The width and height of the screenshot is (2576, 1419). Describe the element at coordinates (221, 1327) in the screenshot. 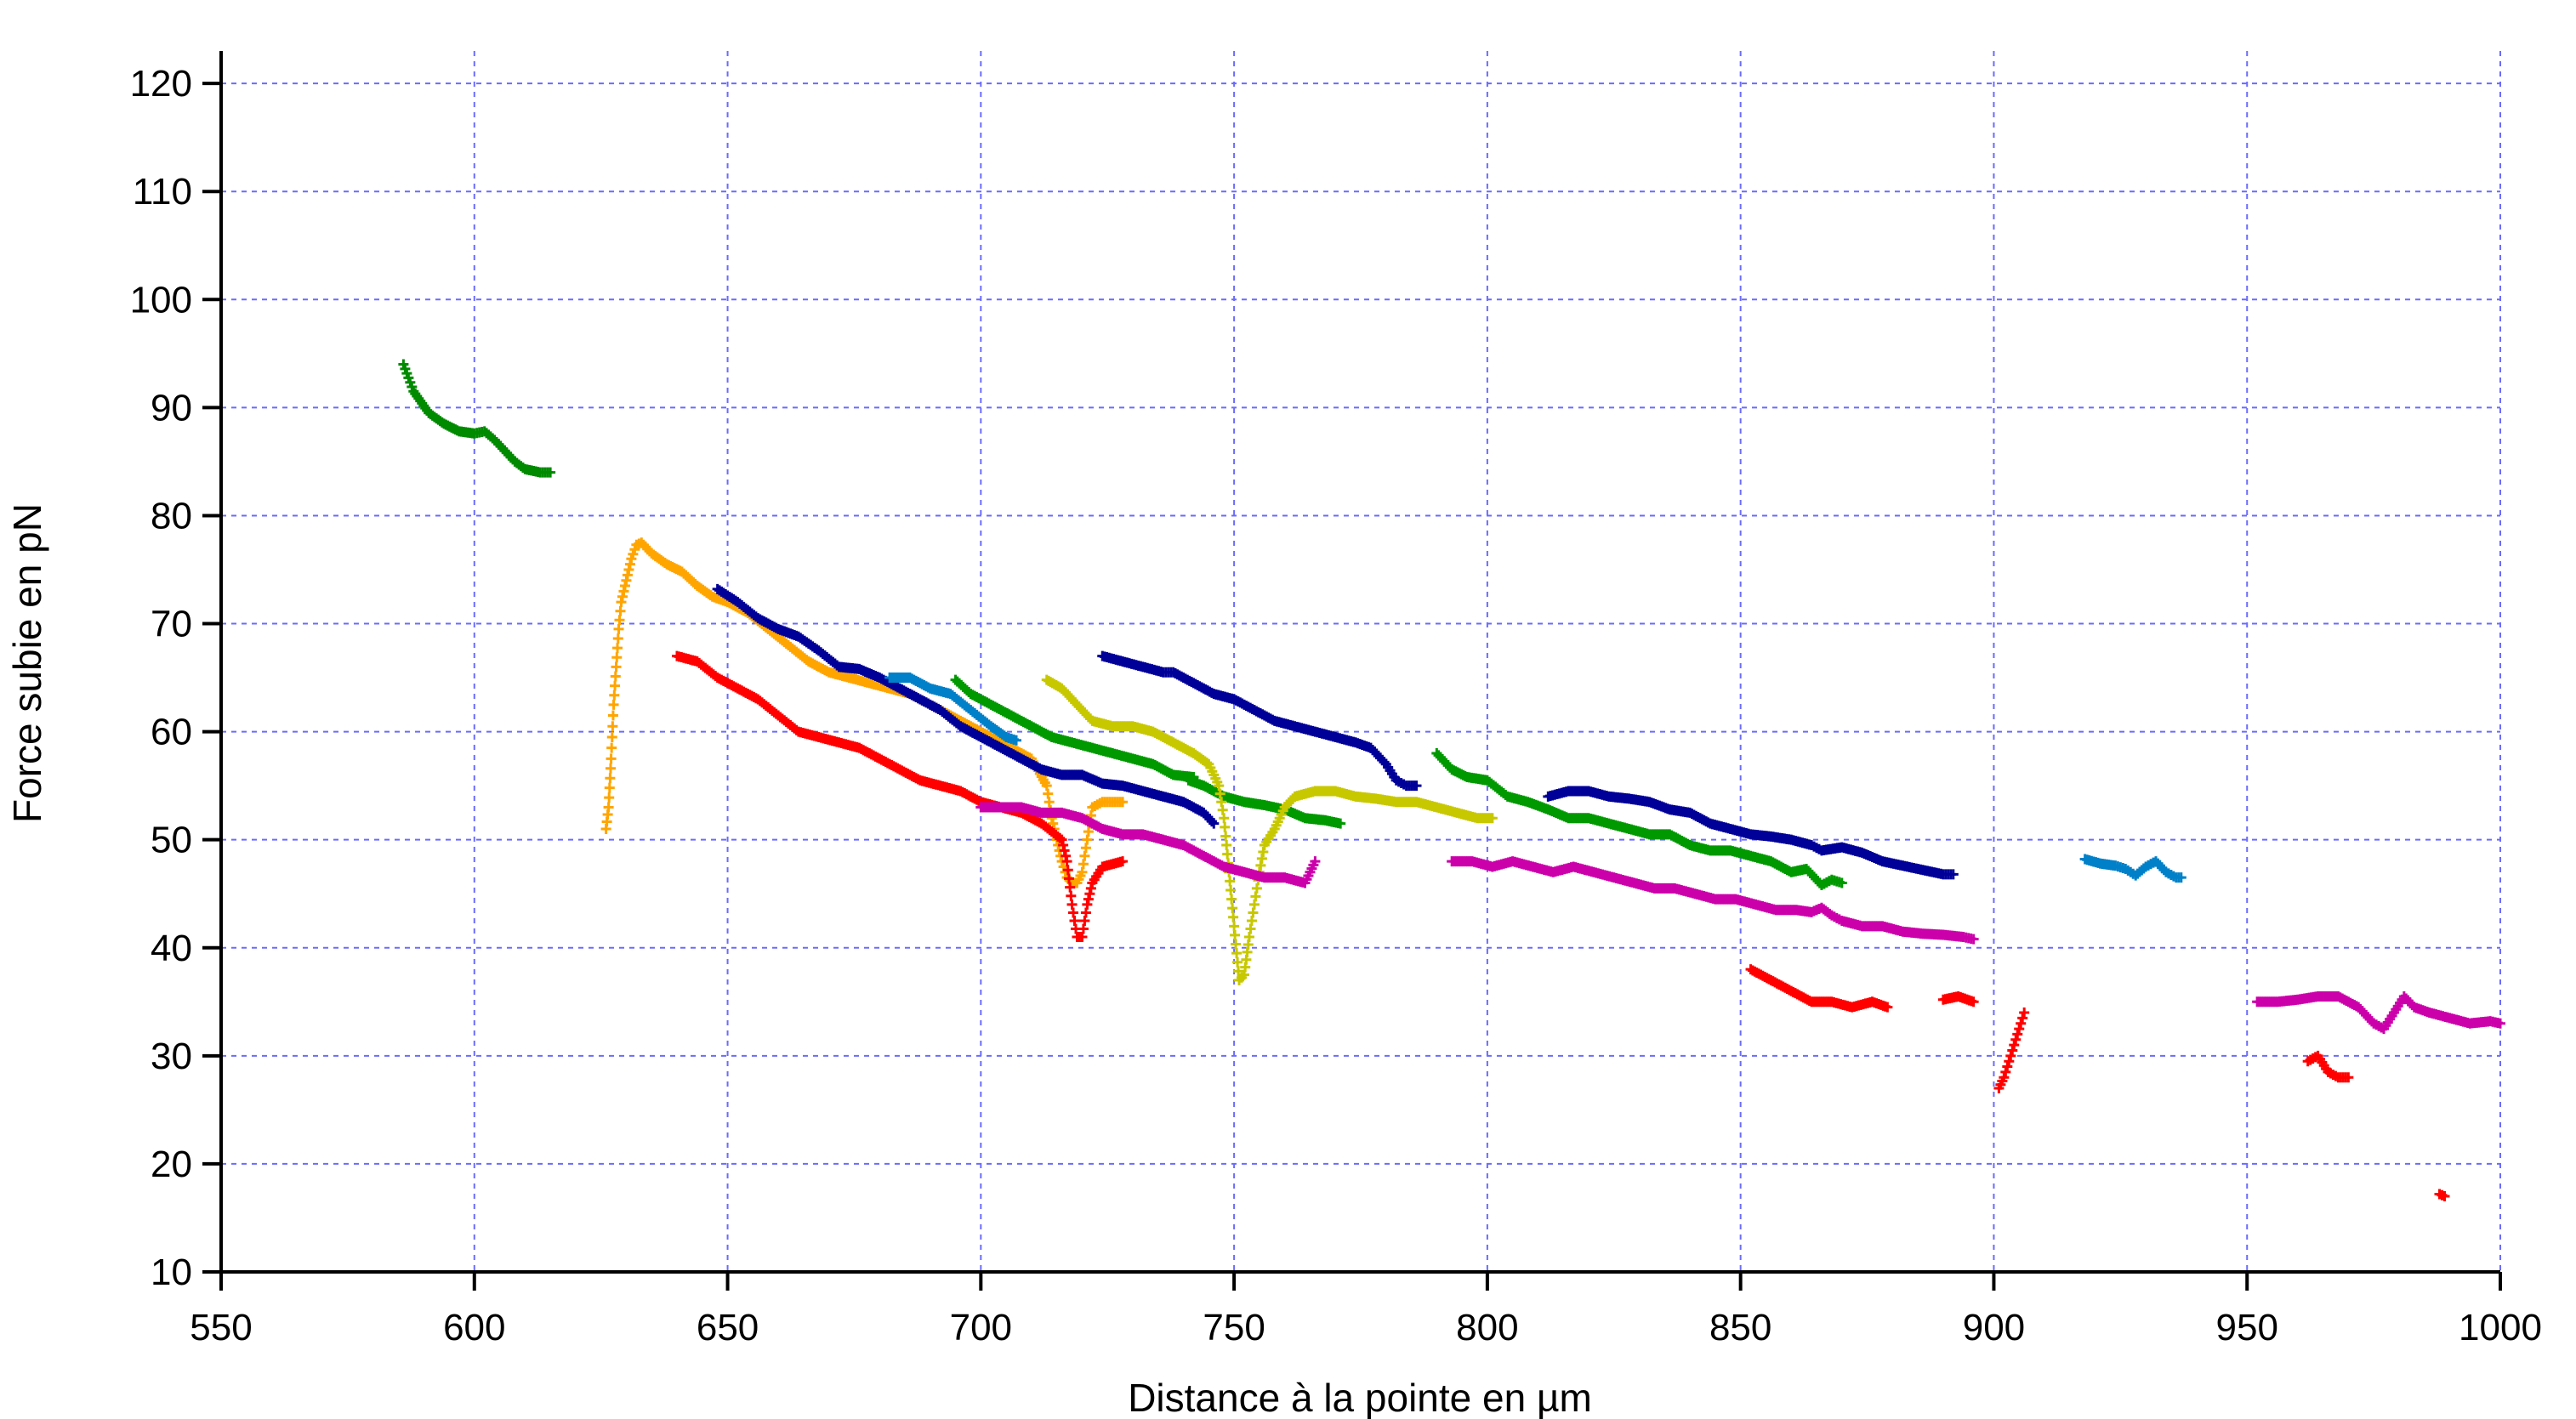

I see `x-tick-label: 550` at that location.